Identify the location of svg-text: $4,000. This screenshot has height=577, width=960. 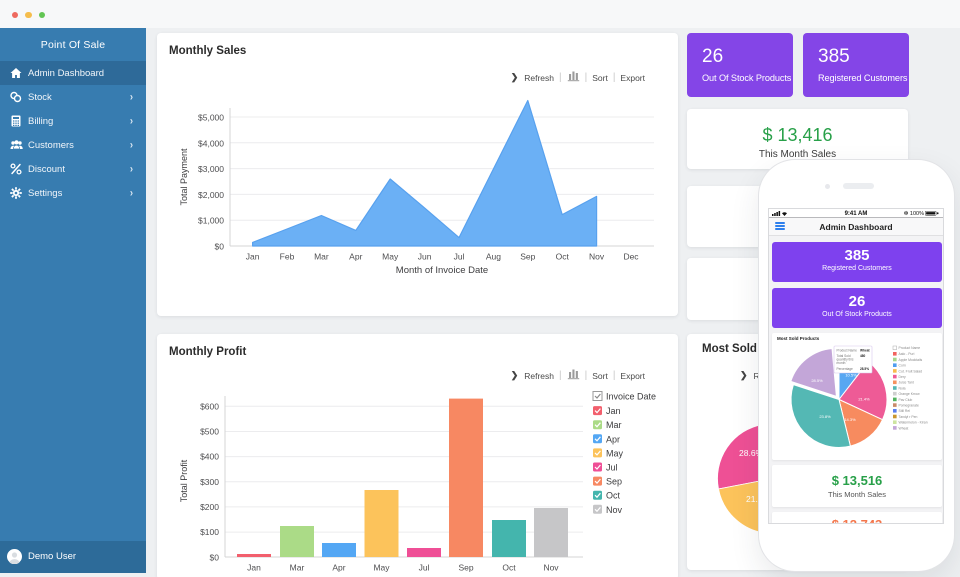
(211, 143).